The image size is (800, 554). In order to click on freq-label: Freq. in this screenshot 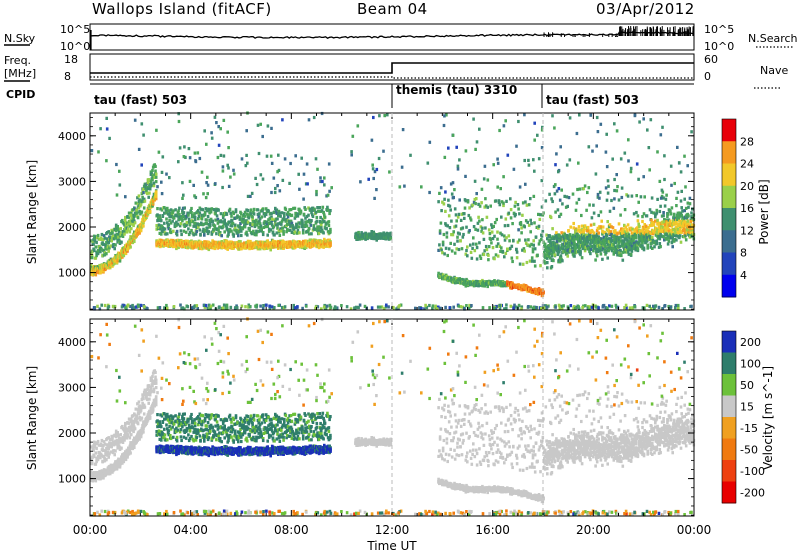, I will do `click(17, 60)`.